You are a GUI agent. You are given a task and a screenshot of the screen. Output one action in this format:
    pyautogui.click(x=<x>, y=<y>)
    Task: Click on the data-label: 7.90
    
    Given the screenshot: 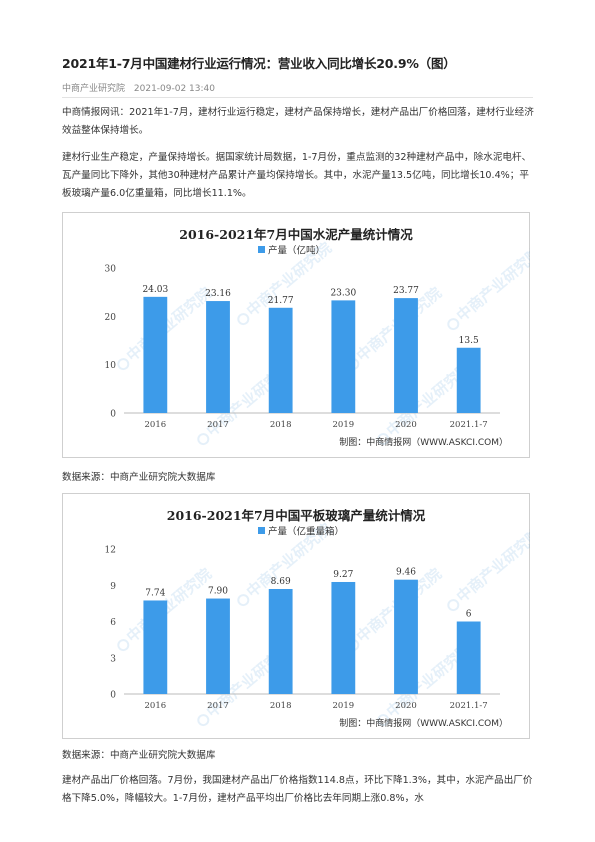 What is the action you would take?
    pyautogui.click(x=218, y=592)
    